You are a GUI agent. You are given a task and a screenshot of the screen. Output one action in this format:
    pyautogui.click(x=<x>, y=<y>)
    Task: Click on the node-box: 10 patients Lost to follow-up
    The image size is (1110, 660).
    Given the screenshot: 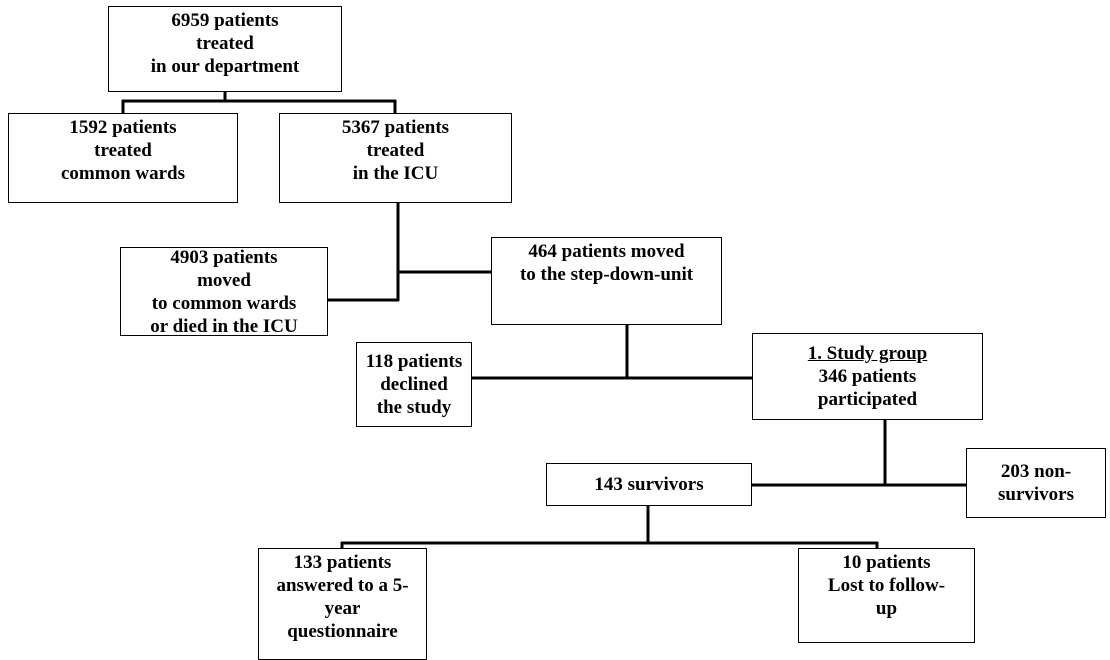 What is the action you would take?
    pyautogui.click(x=886, y=595)
    